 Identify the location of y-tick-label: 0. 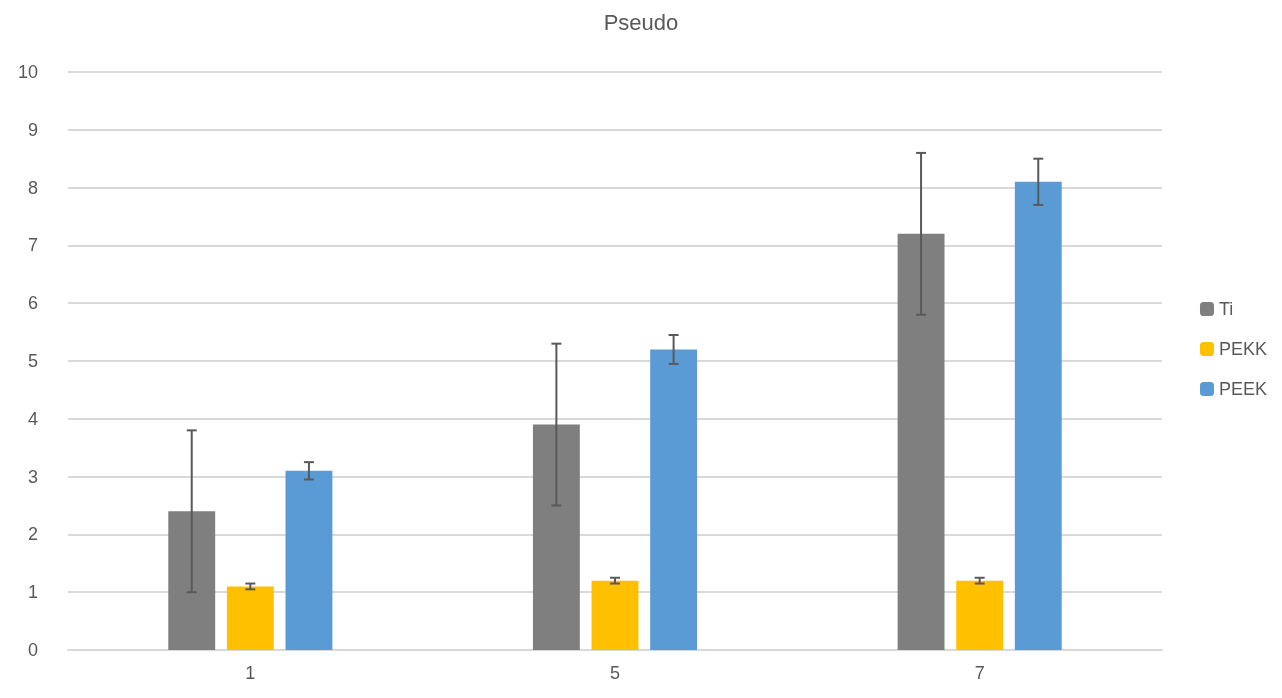
(32, 650).